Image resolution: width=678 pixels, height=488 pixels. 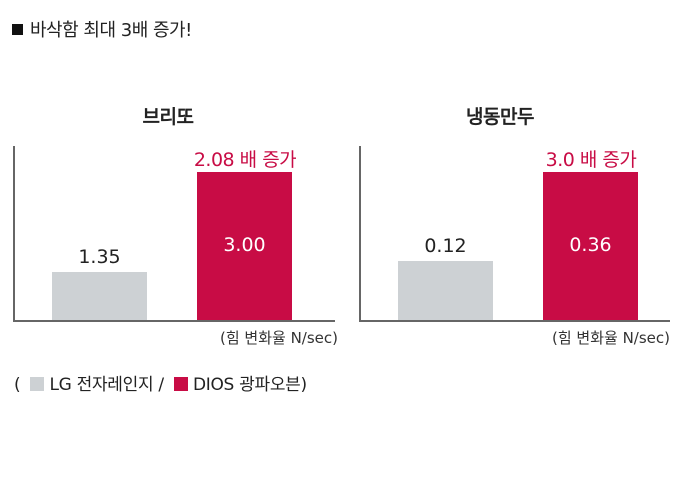 I want to click on legend-swatch-dios-icon, so click(x=180, y=384).